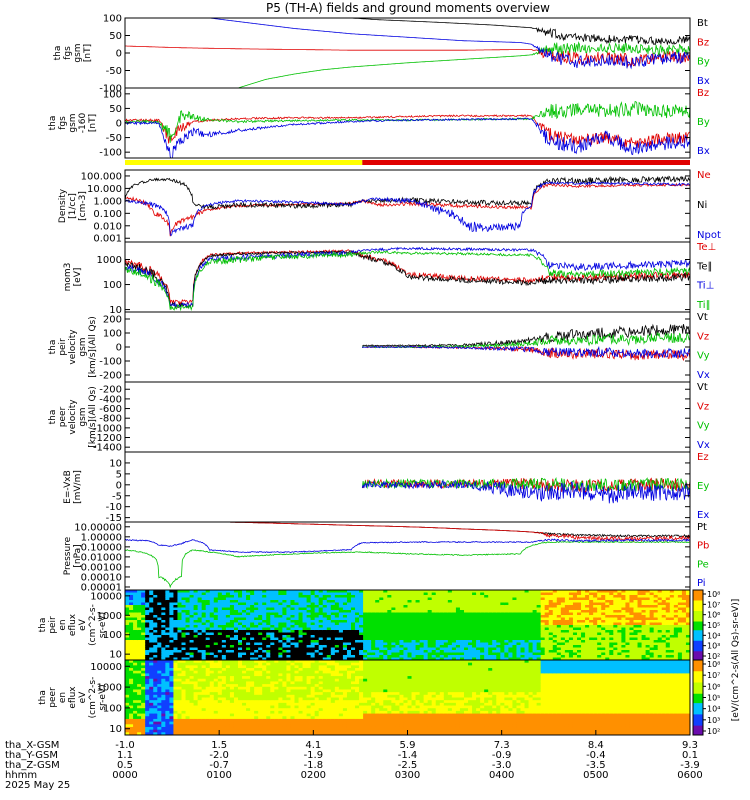 Image resolution: width=750 pixels, height=800 pixels. What do you see at coordinates (101, 547) in the screenshot?
I see `ytick-label: 0.10000` at bounding box center [101, 547].